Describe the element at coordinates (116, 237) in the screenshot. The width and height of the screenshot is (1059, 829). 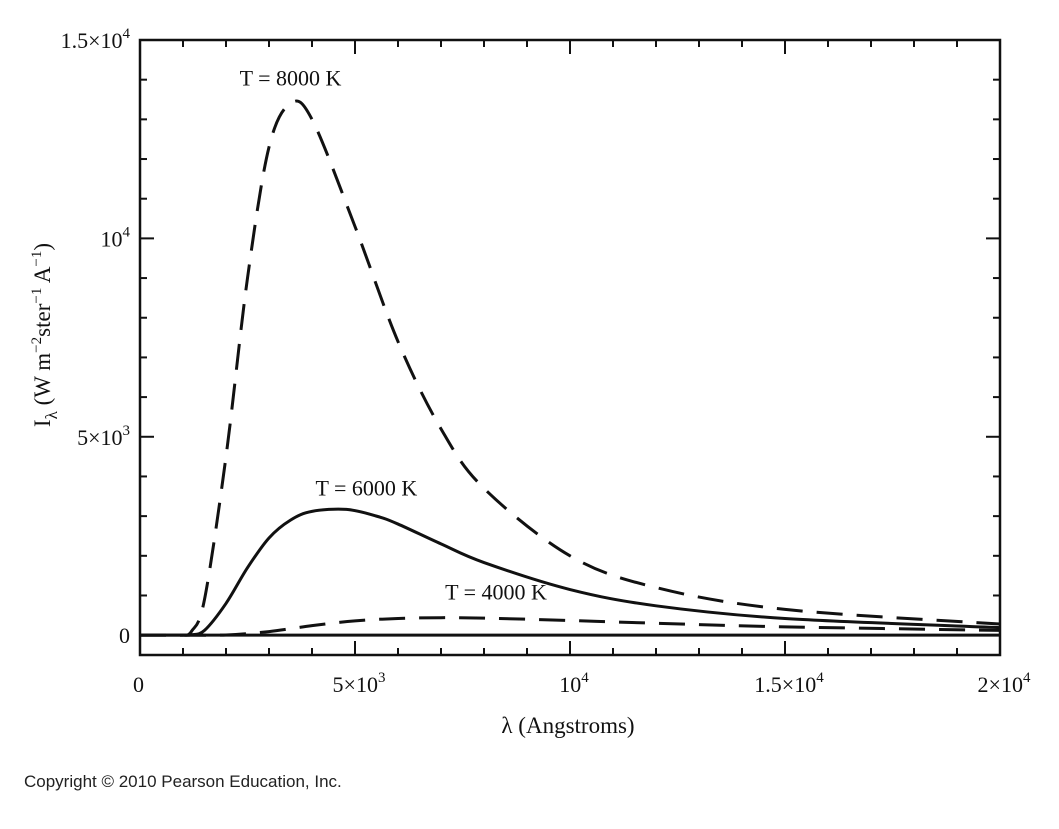
I see `y-tick-label: 104` at that location.